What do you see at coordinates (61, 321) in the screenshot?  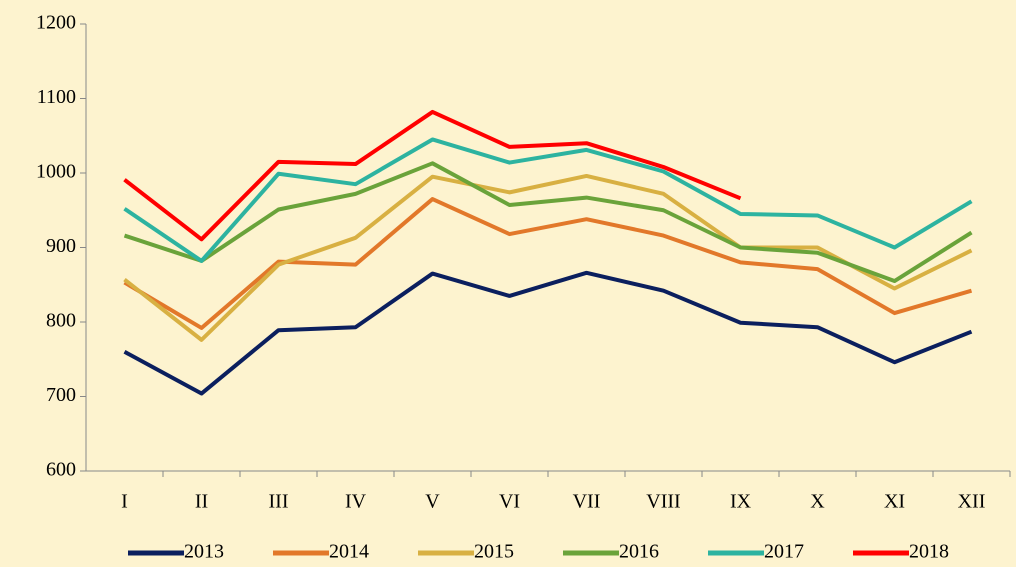 I see `y-tick-label: 800` at bounding box center [61, 321].